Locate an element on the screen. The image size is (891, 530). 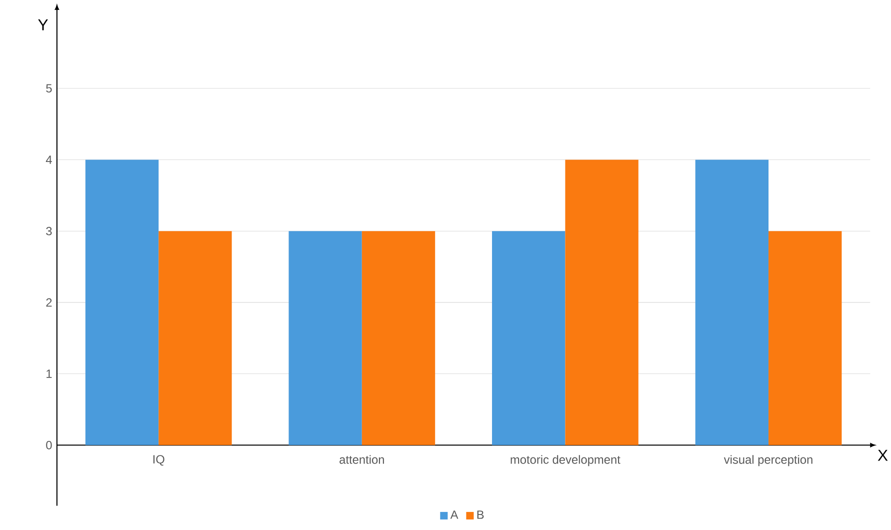
x-axis-title: X is located at coordinates (883, 455).